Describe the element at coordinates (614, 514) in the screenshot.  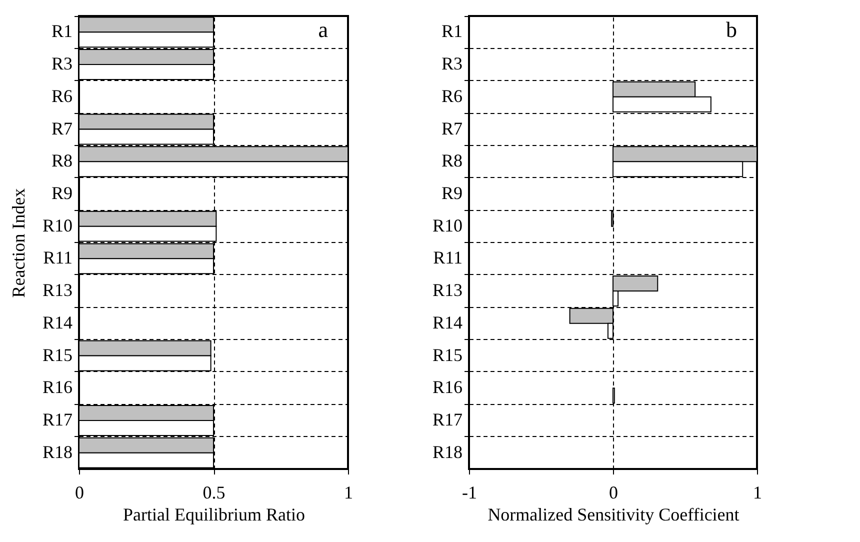
I see `x-axis-title: Normalized Sensitivity Coefficient` at that location.